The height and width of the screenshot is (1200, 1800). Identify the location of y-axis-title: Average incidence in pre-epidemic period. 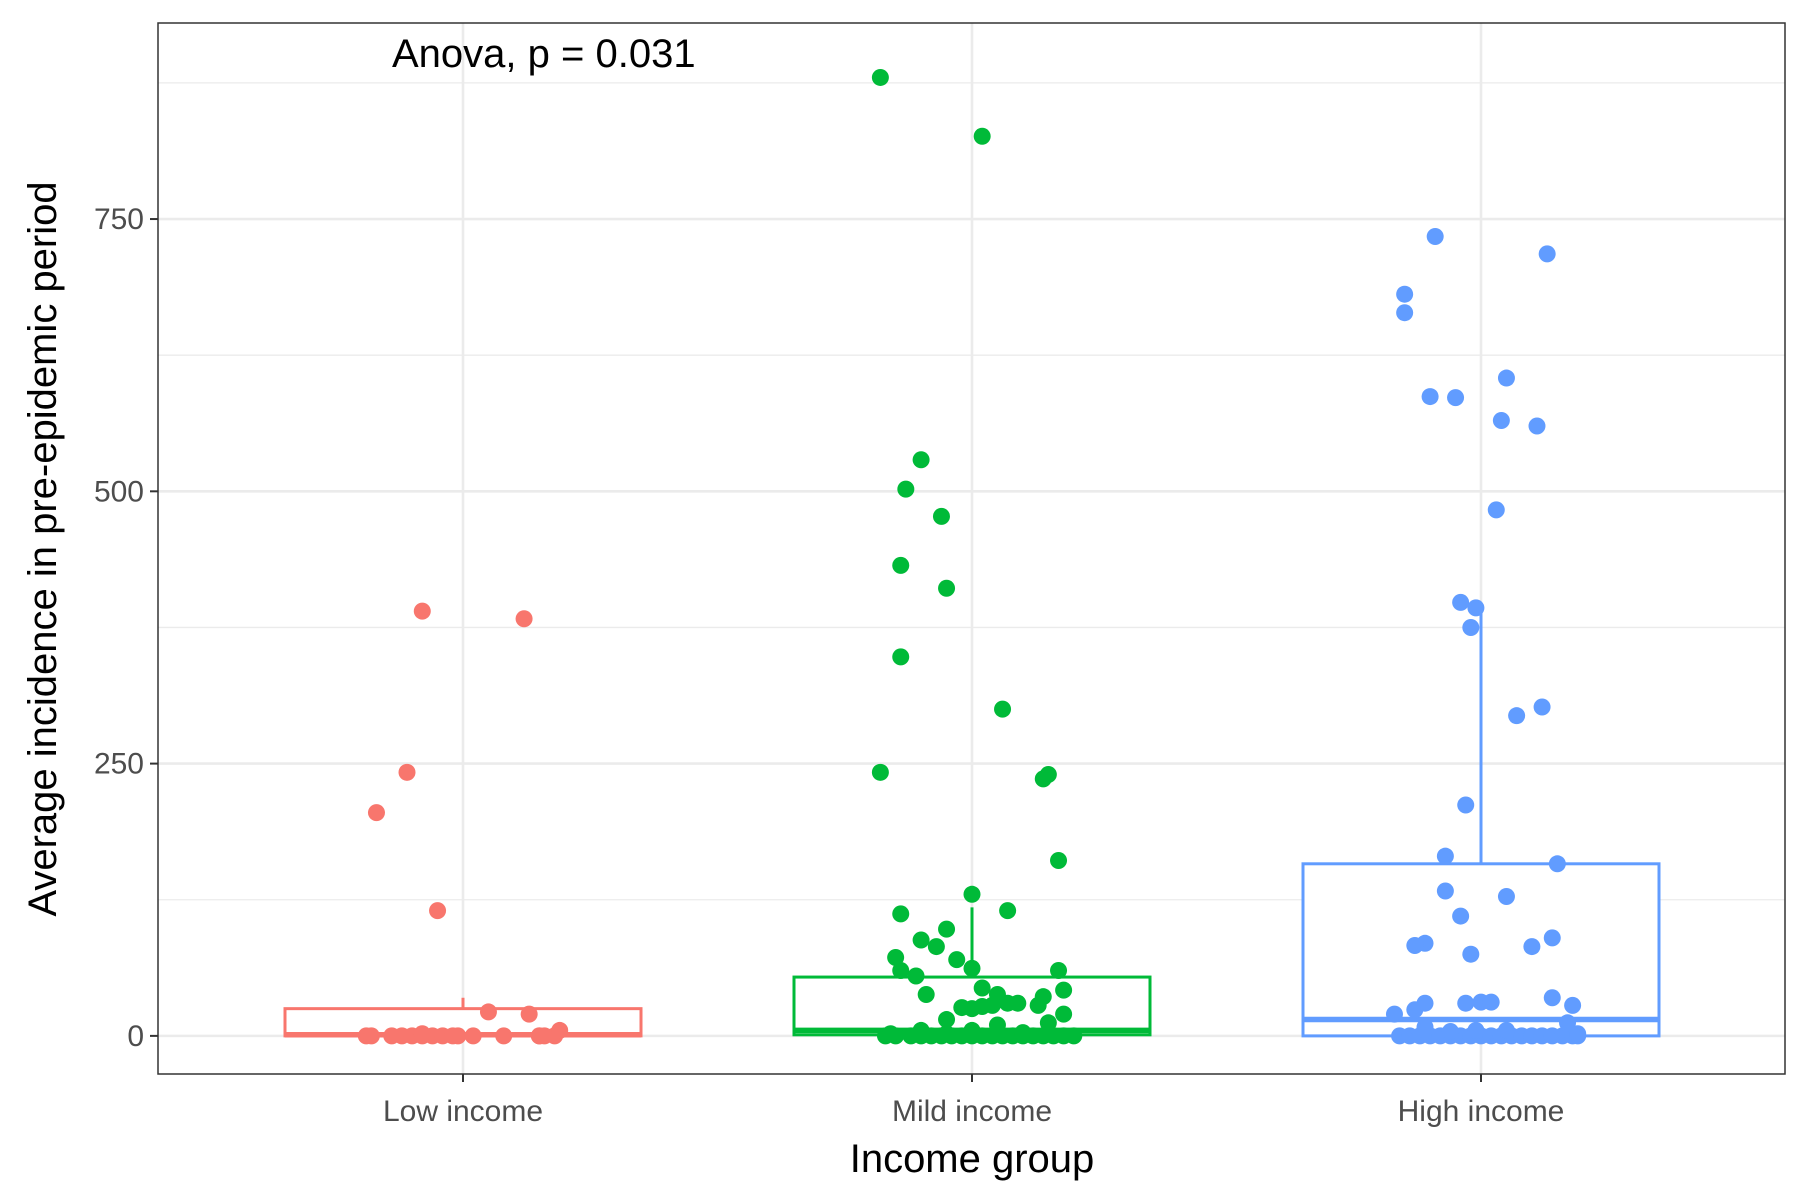
(43, 548).